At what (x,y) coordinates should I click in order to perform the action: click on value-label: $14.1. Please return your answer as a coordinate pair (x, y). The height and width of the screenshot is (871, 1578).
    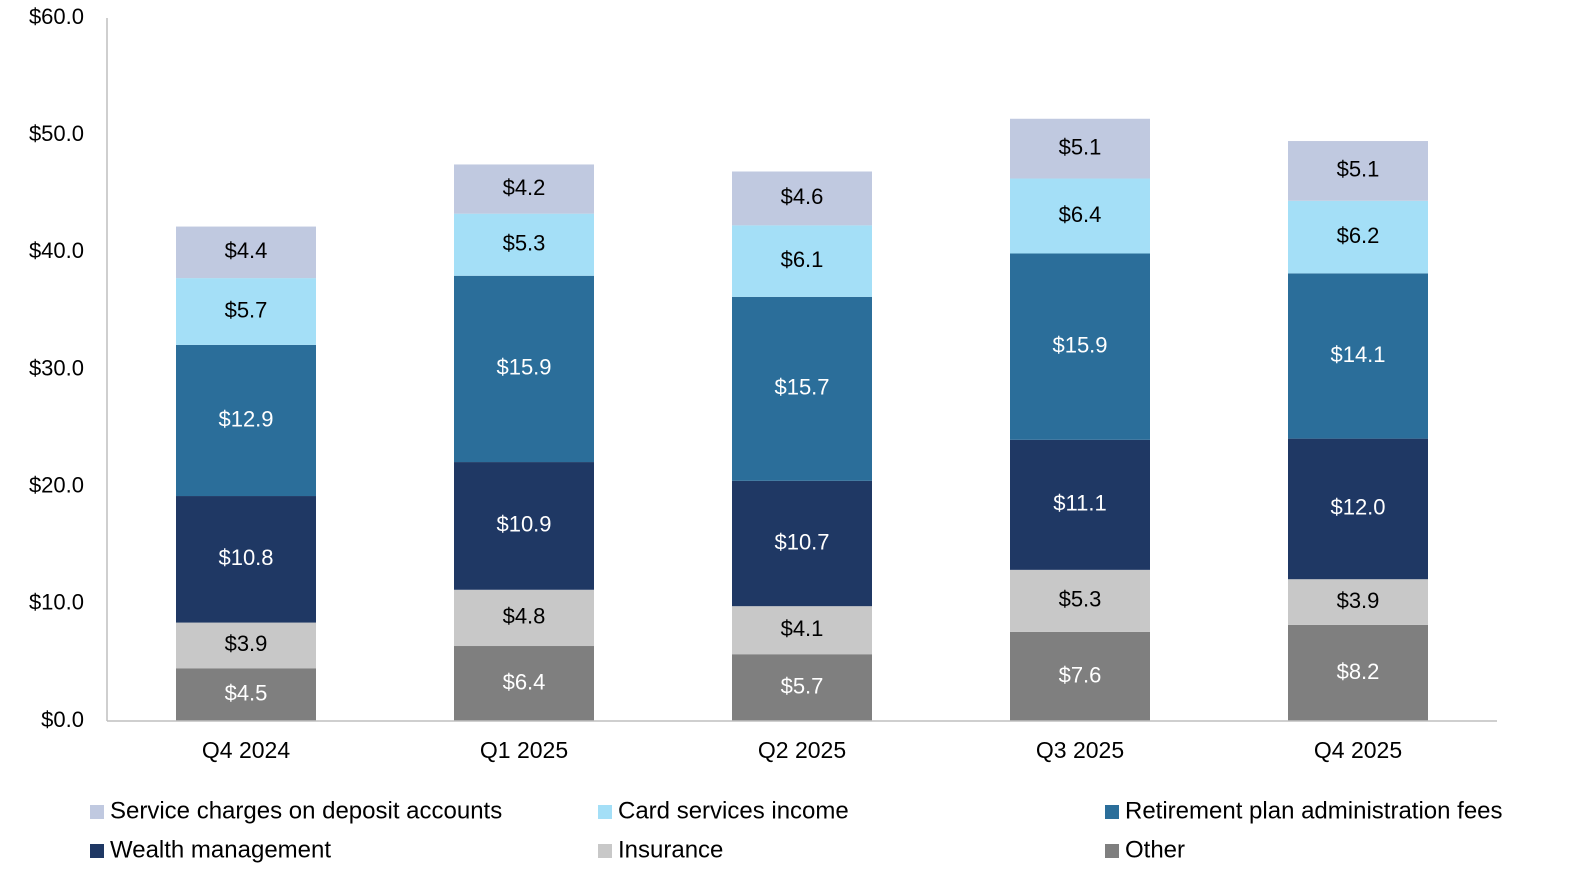
    Looking at the image, I should click on (1357, 354).